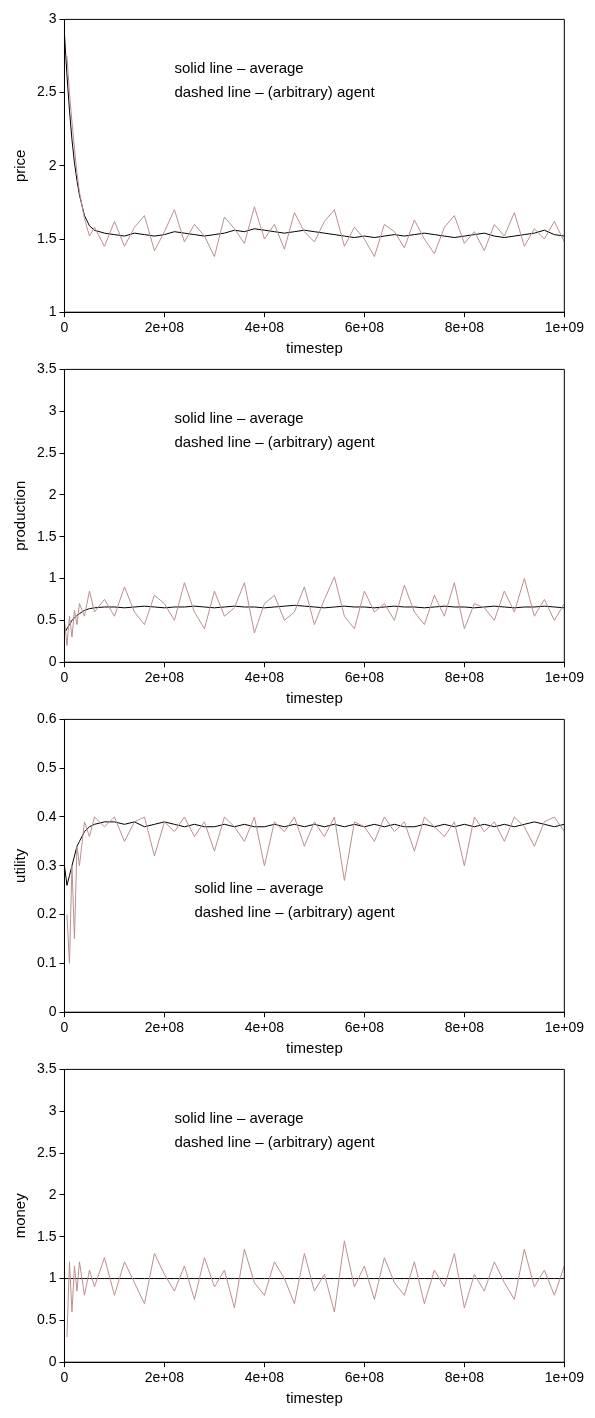  What do you see at coordinates (20, 515) in the screenshot?
I see `y-axis-title: production` at bounding box center [20, 515].